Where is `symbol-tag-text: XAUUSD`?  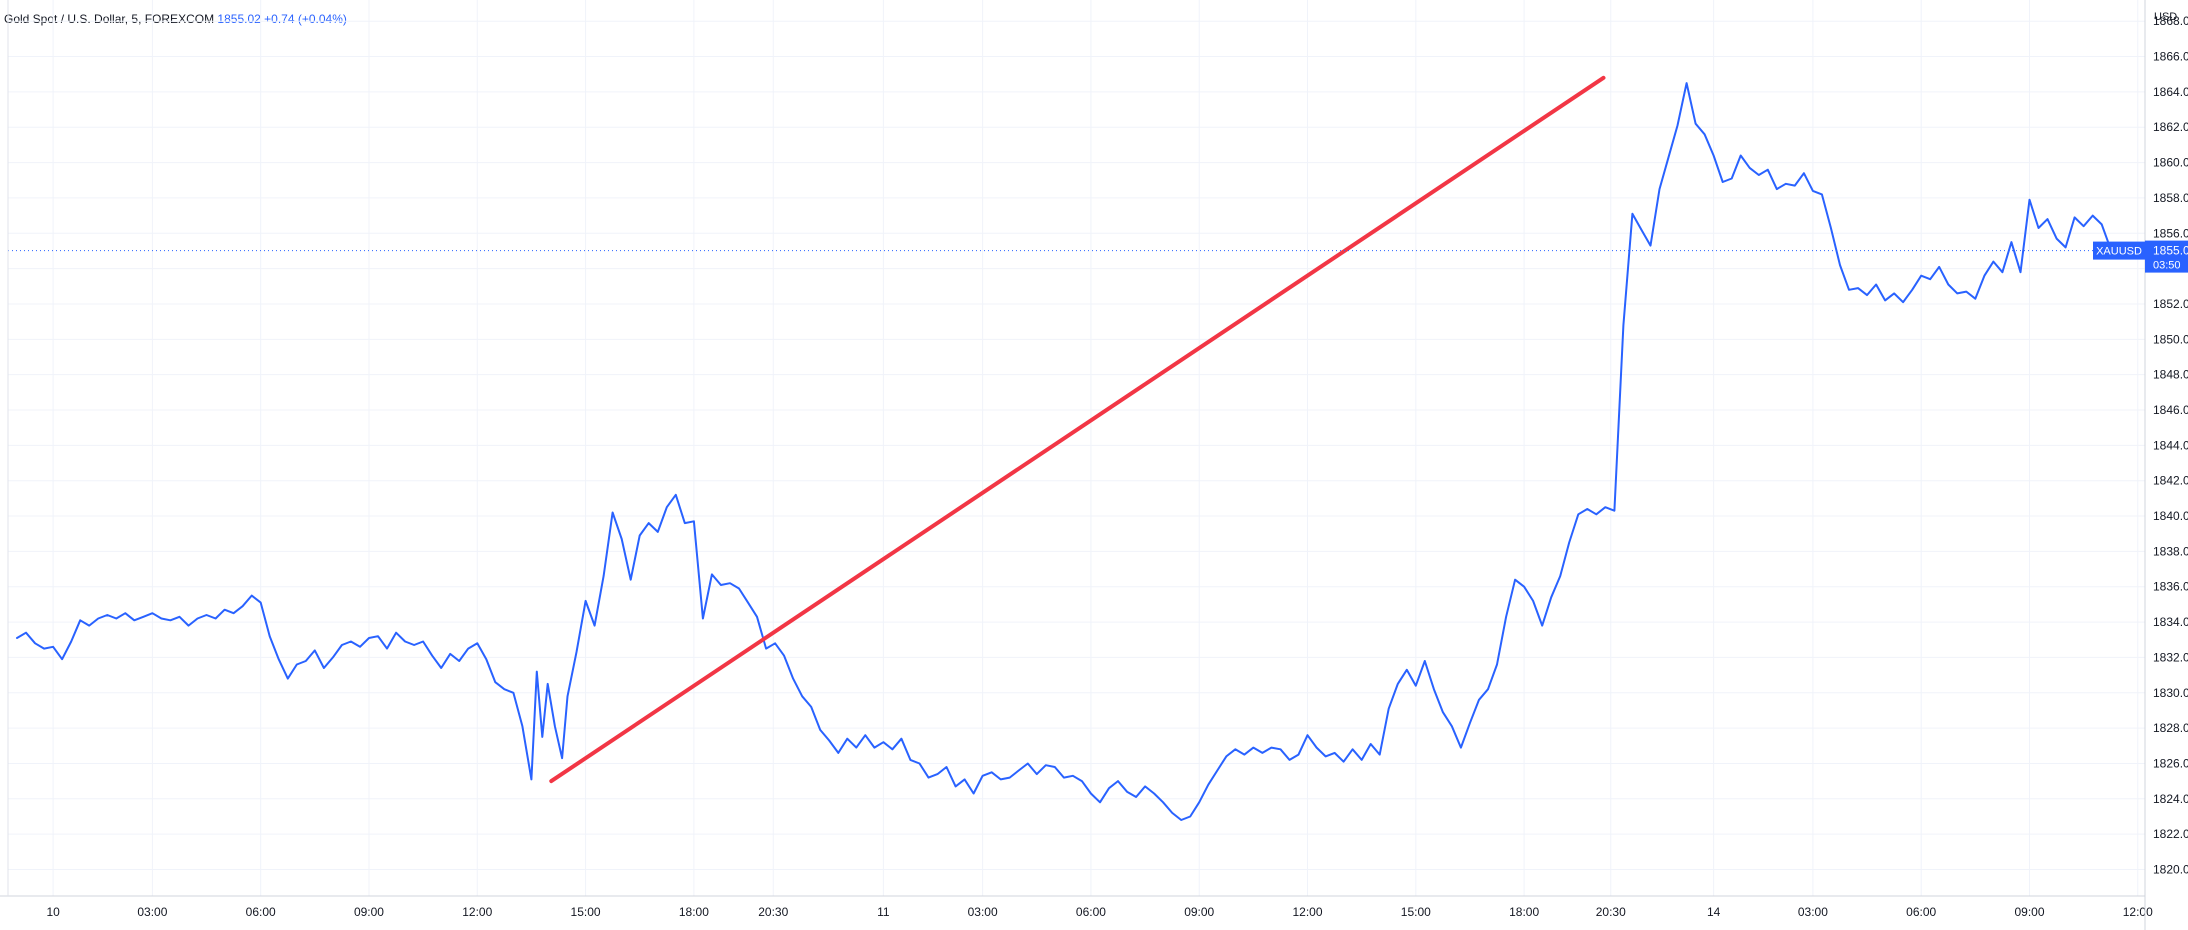
symbol-tag-text: XAUUSD is located at coordinates (2119, 252).